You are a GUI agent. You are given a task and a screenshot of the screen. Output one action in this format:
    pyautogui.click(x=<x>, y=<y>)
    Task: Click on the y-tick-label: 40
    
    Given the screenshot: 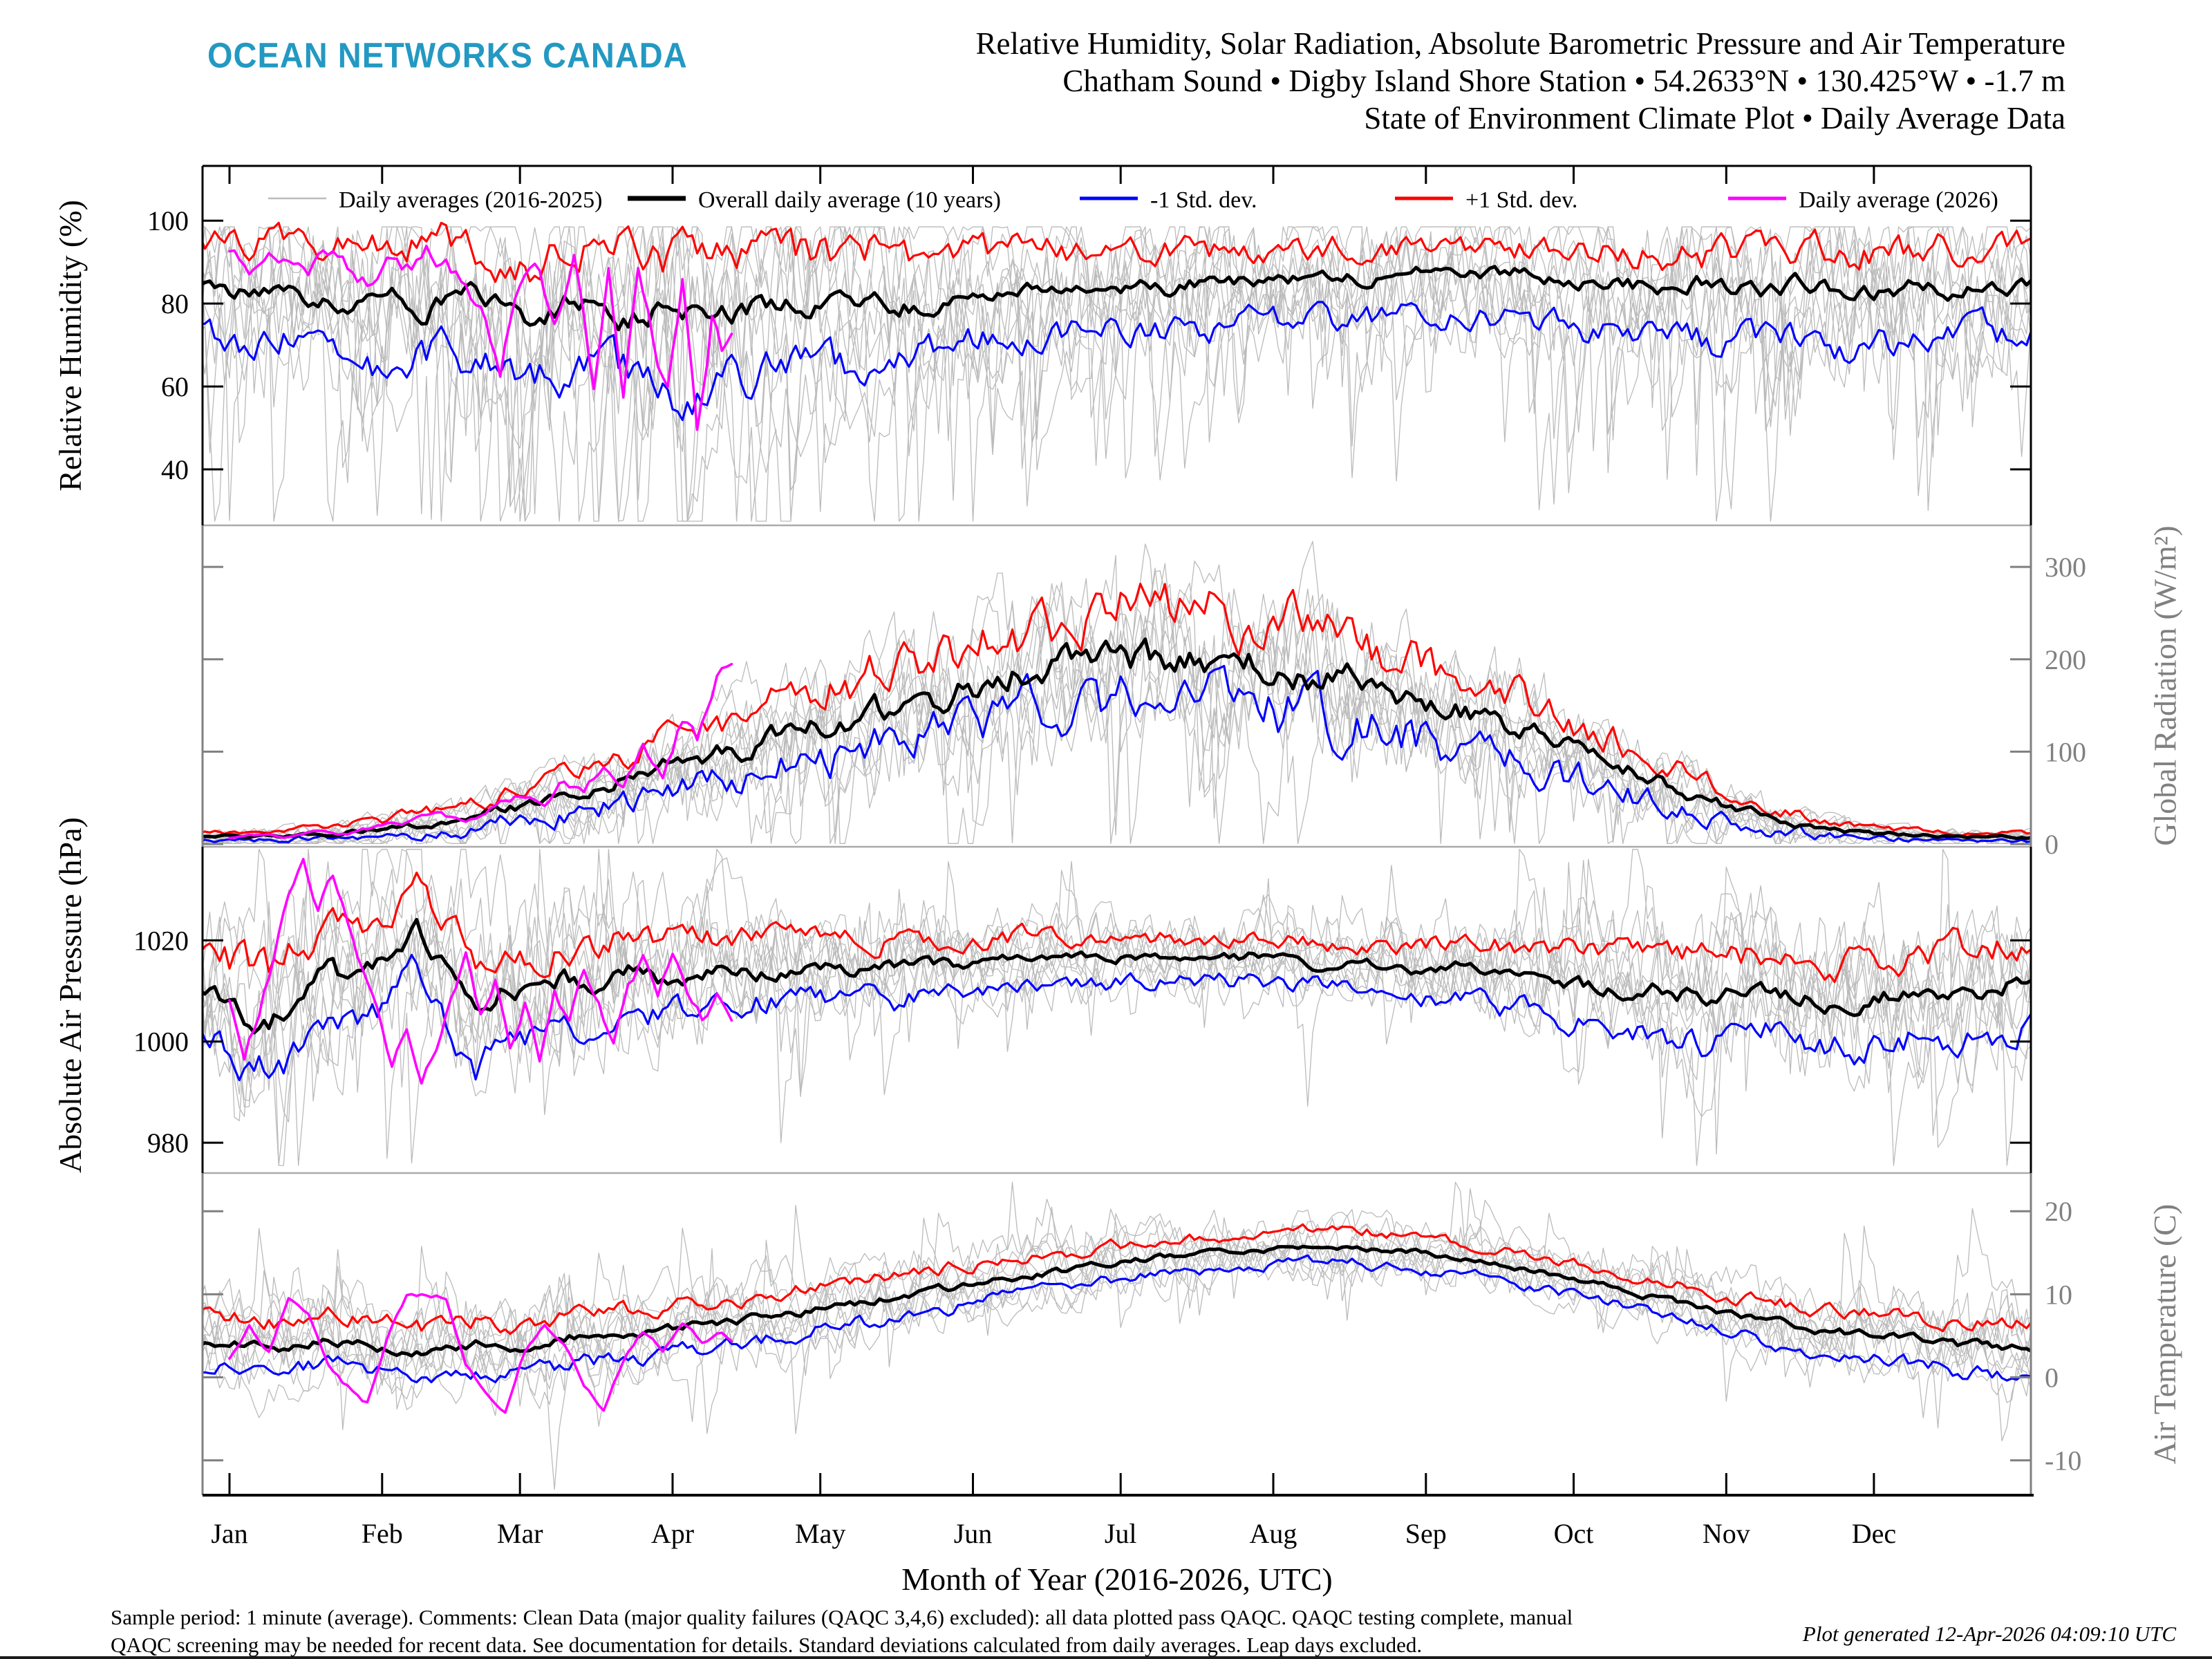 What is the action you would take?
    pyautogui.click(x=175, y=469)
    